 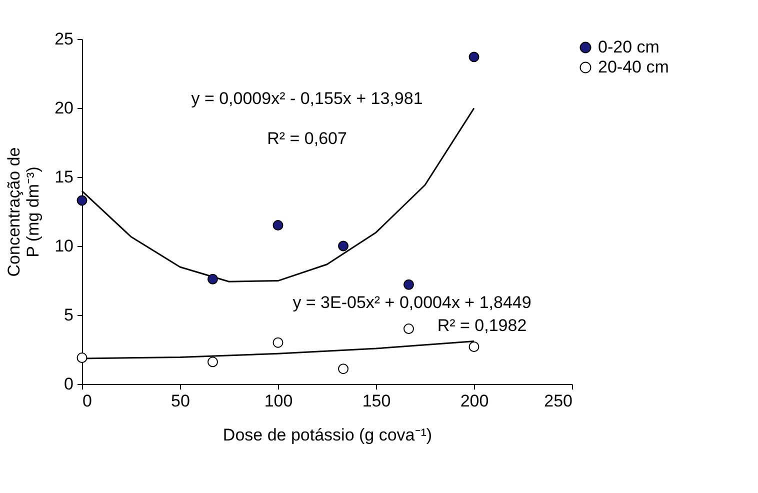 I want to click on annotation: y = 0,0009x² - 0,155x + 13,981, so click(x=307, y=98).